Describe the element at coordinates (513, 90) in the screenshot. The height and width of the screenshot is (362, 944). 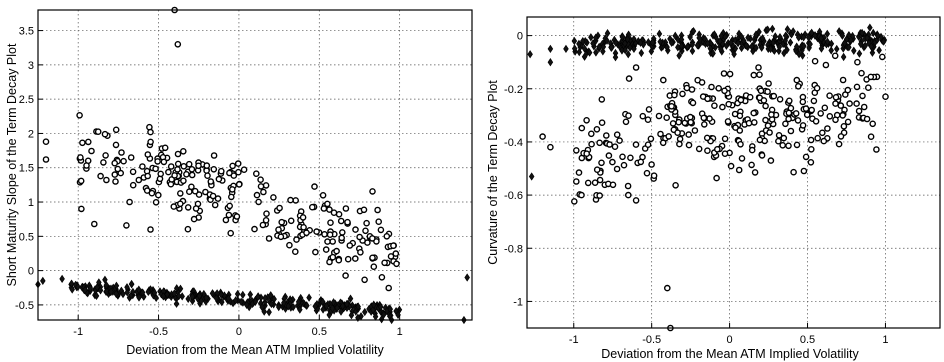
I see `y-tick-label: -0.2` at that location.